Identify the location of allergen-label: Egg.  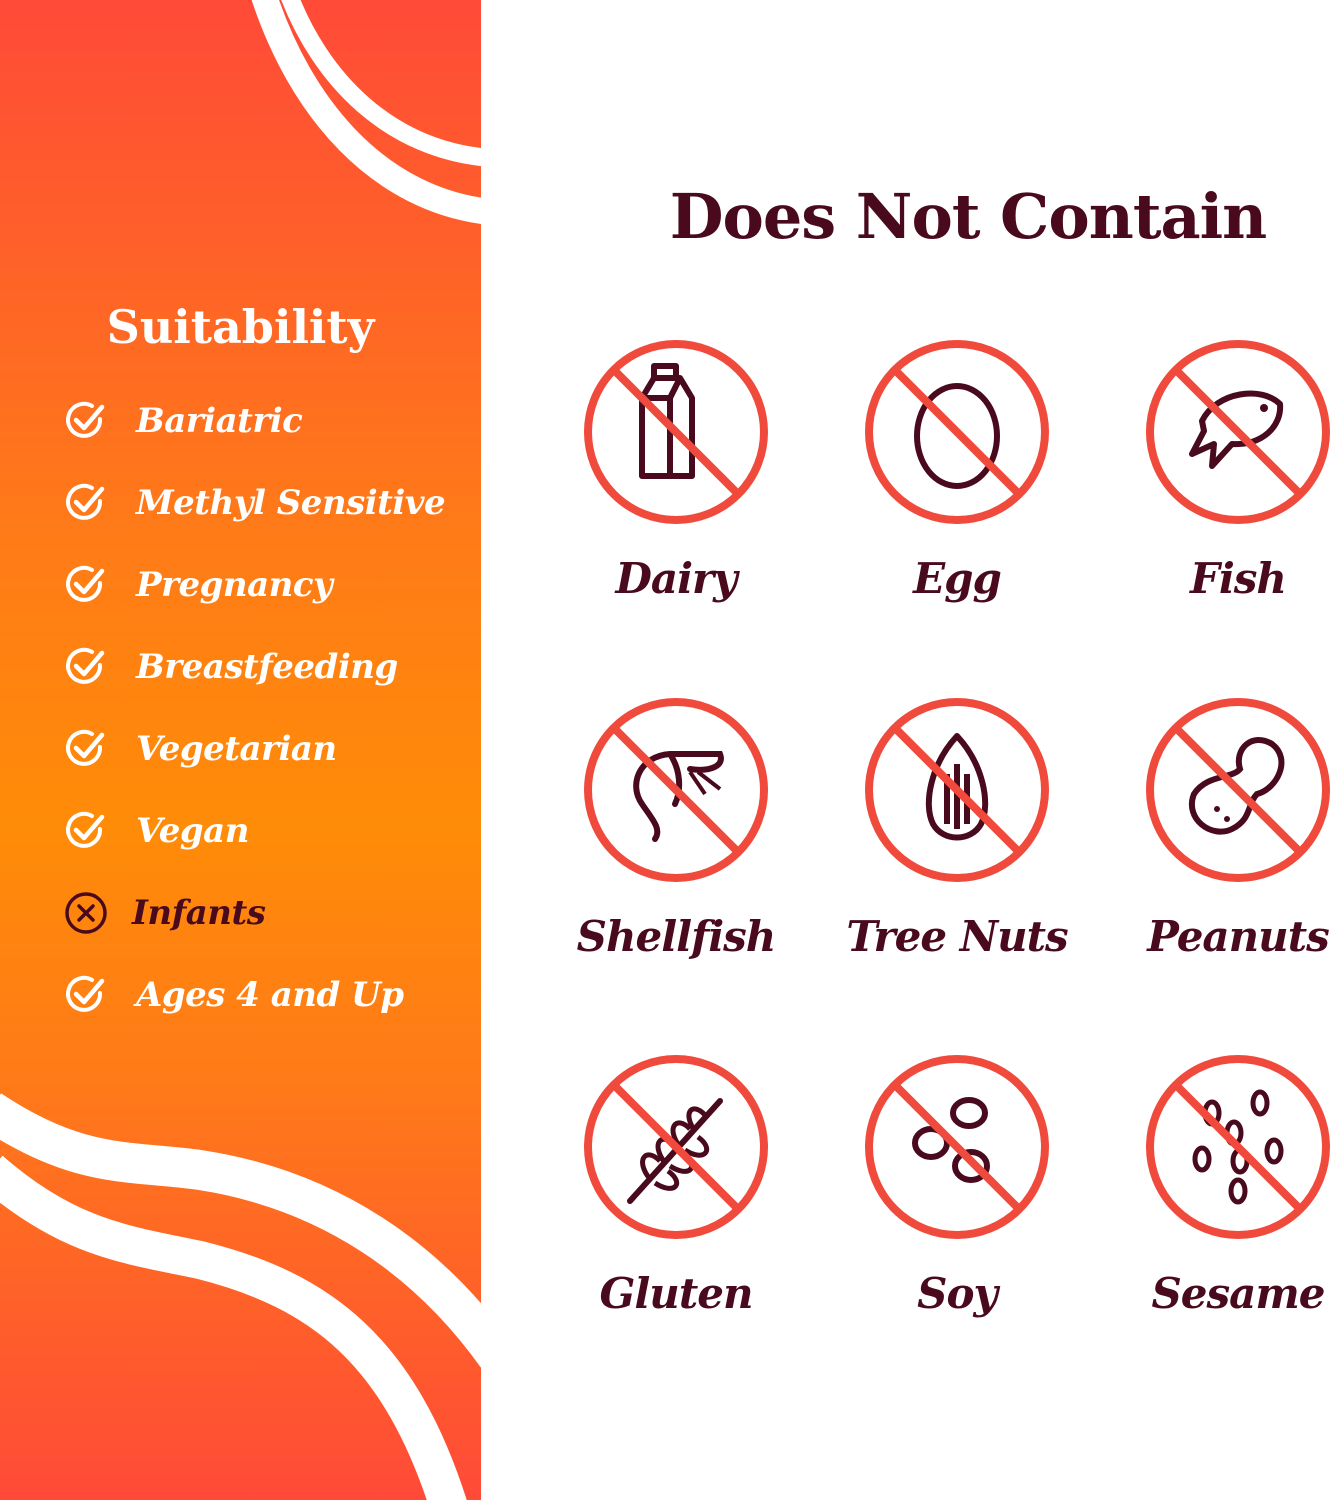
(957, 578).